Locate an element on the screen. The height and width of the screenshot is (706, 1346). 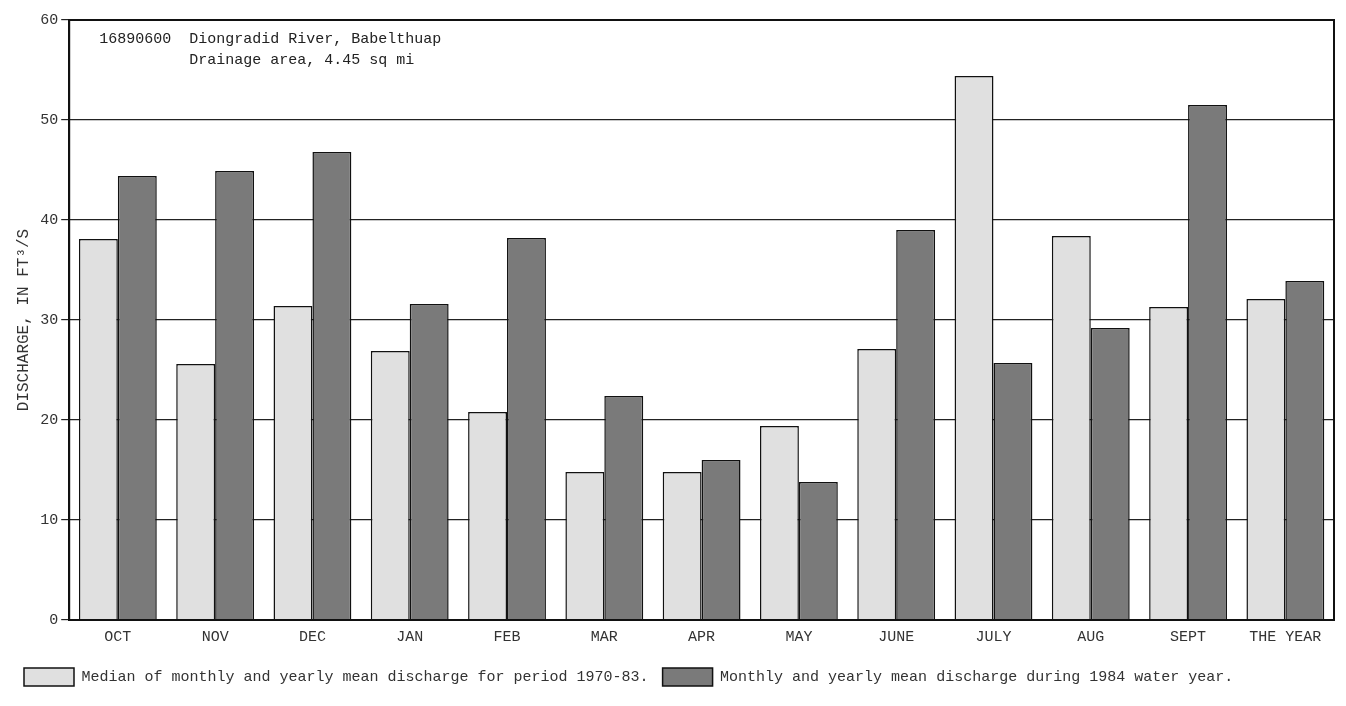
legend-label: Monthly and yearly mean discharge during 1984 water year. is located at coordinates (977, 677).